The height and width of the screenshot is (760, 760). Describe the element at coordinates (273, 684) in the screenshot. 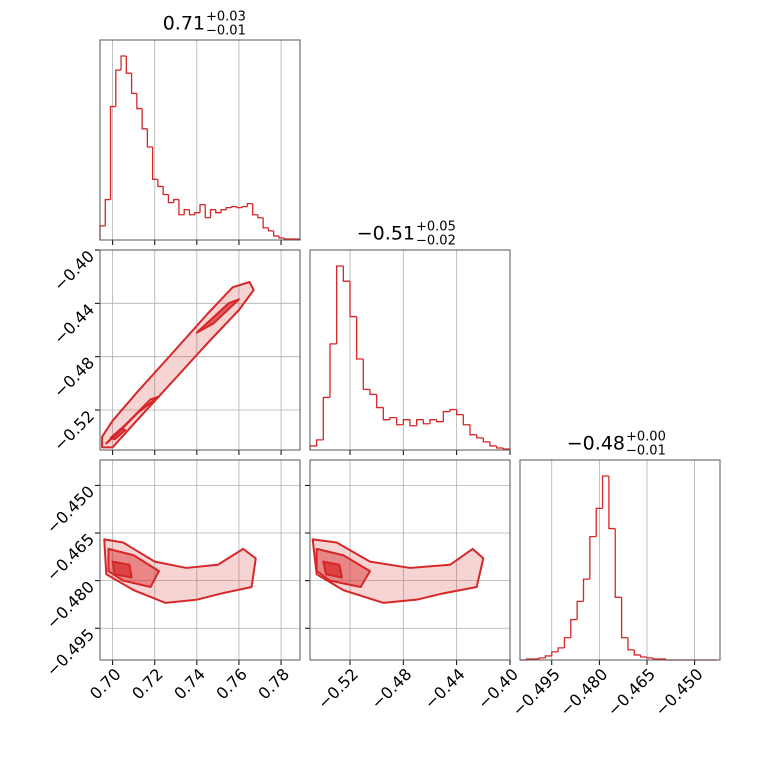

I see `x-tick-label: 0.78` at that location.